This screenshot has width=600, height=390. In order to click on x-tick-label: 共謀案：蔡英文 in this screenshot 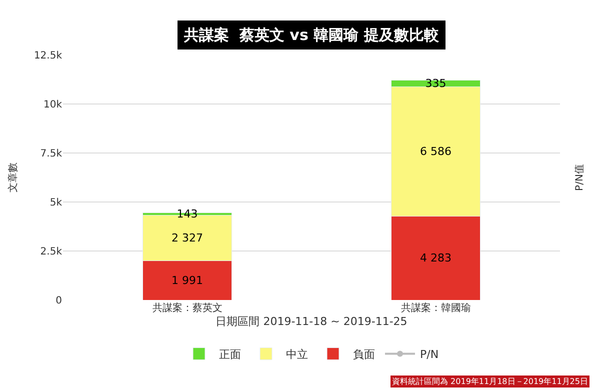, I will do `click(187, 308)`.